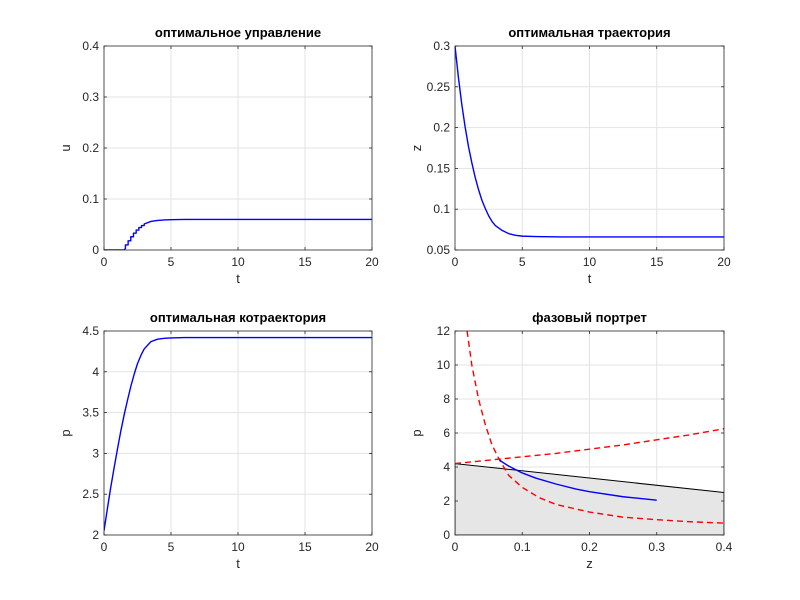 Image resolution: width=800 pixels, height=600 pixels. I want to click on trajectory-ytick-label-2: 0.15, so click(439, 168).